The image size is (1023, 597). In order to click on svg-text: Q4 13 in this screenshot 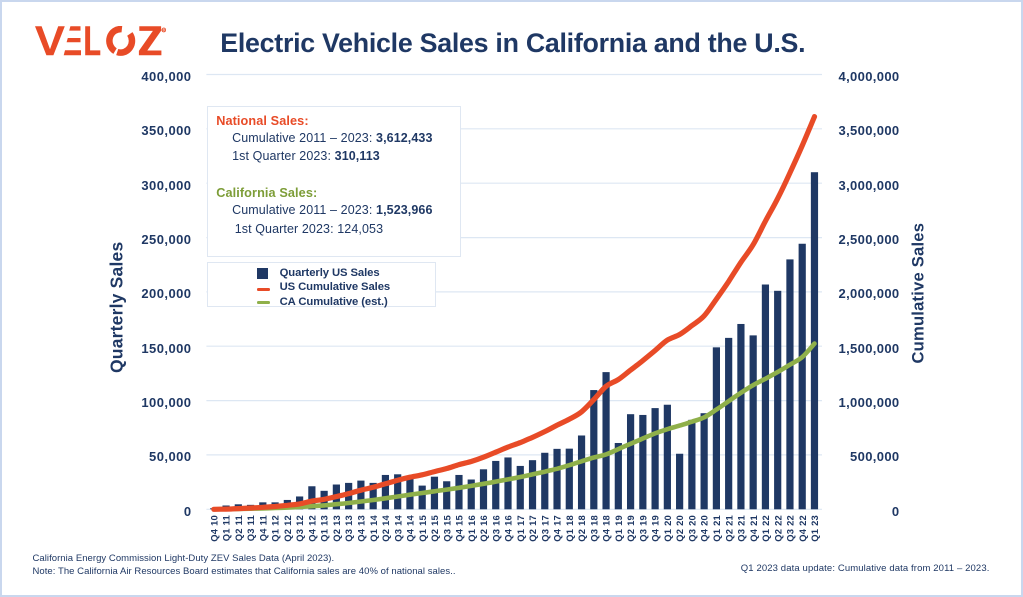, I will do `click(361, 528)`.